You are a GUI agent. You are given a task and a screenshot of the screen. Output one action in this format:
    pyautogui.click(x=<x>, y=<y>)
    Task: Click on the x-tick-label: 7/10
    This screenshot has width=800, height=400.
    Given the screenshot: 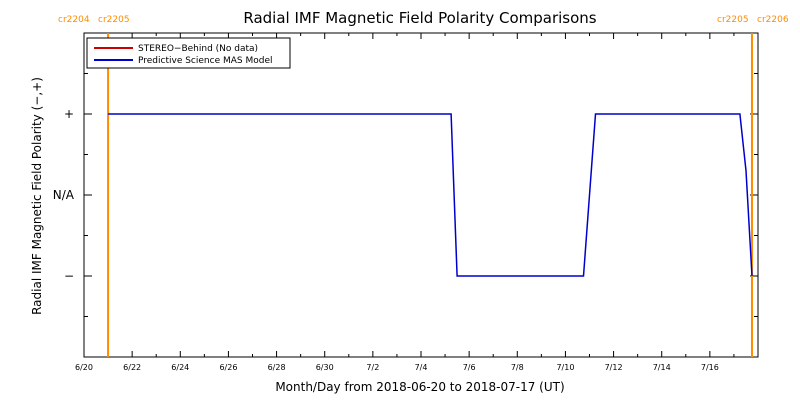 What is the action you would take?
    pyautogui.click(x=565, y=367)
    